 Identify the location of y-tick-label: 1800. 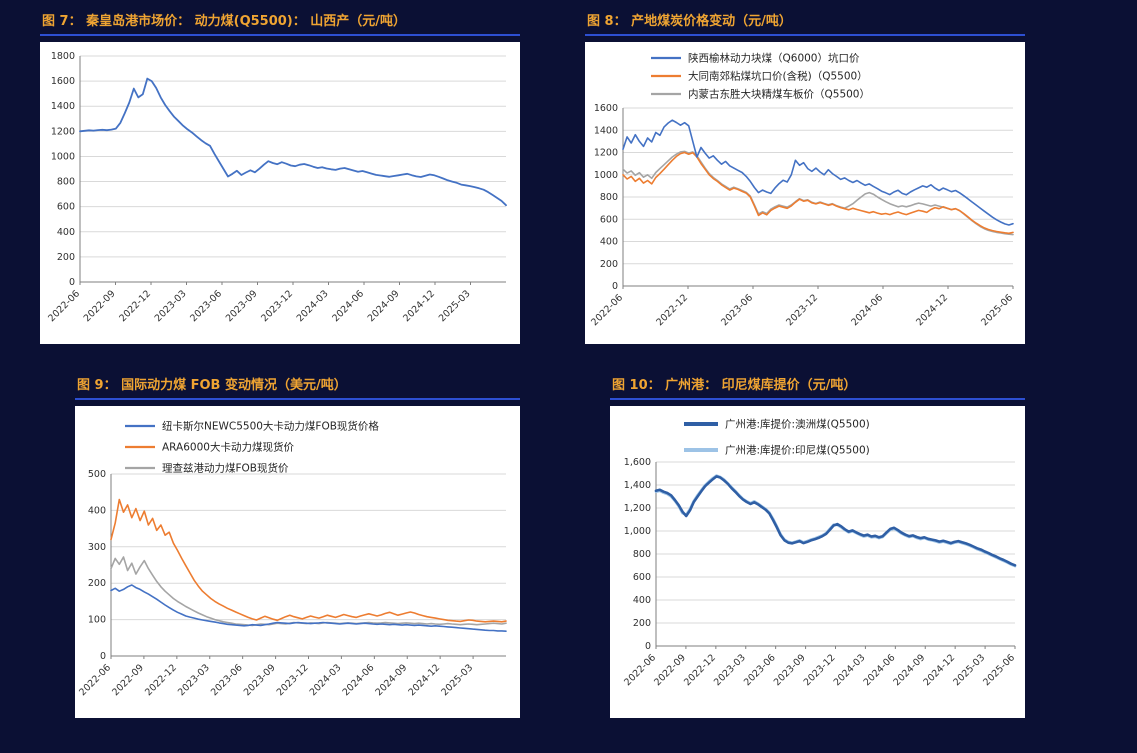
(63, 56).